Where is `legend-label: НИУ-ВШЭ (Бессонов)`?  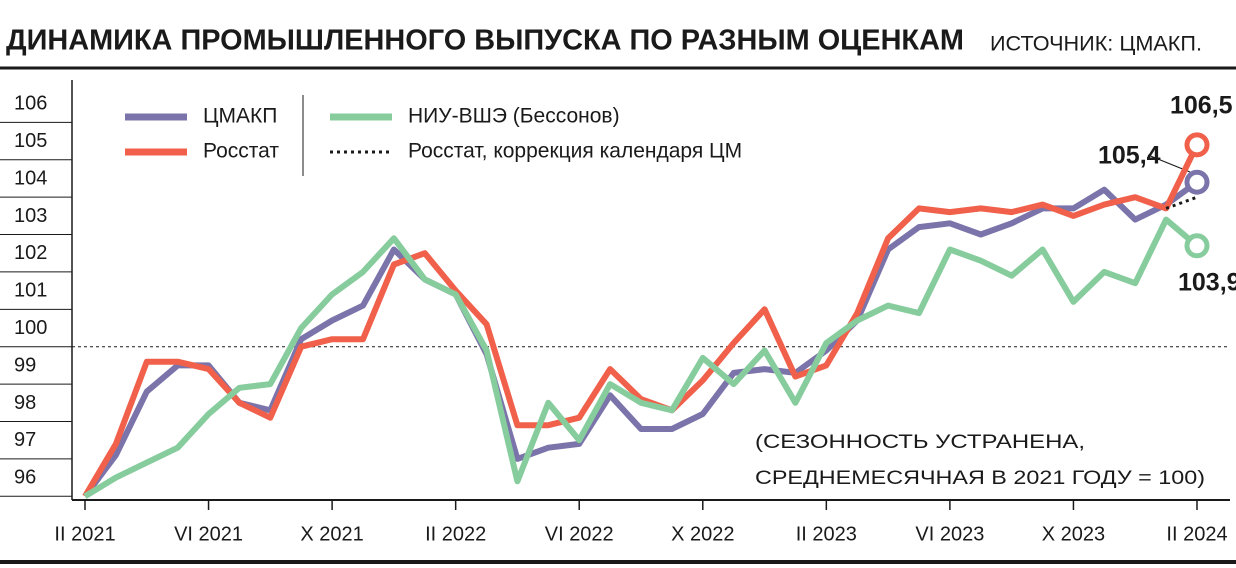
legend-label: НИУ-ВШЭ (Бессонов) is located at coordinates (514, 116).